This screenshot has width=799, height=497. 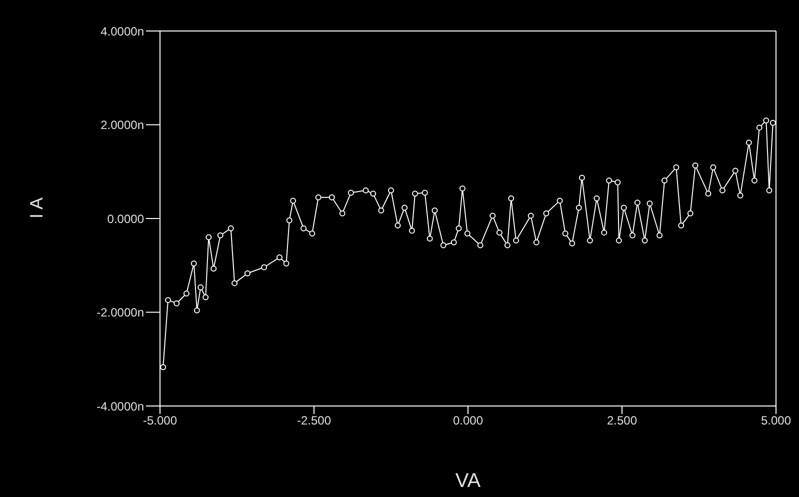 I want to click on x-tick-label: 2.500, so click(x=622, y=421).